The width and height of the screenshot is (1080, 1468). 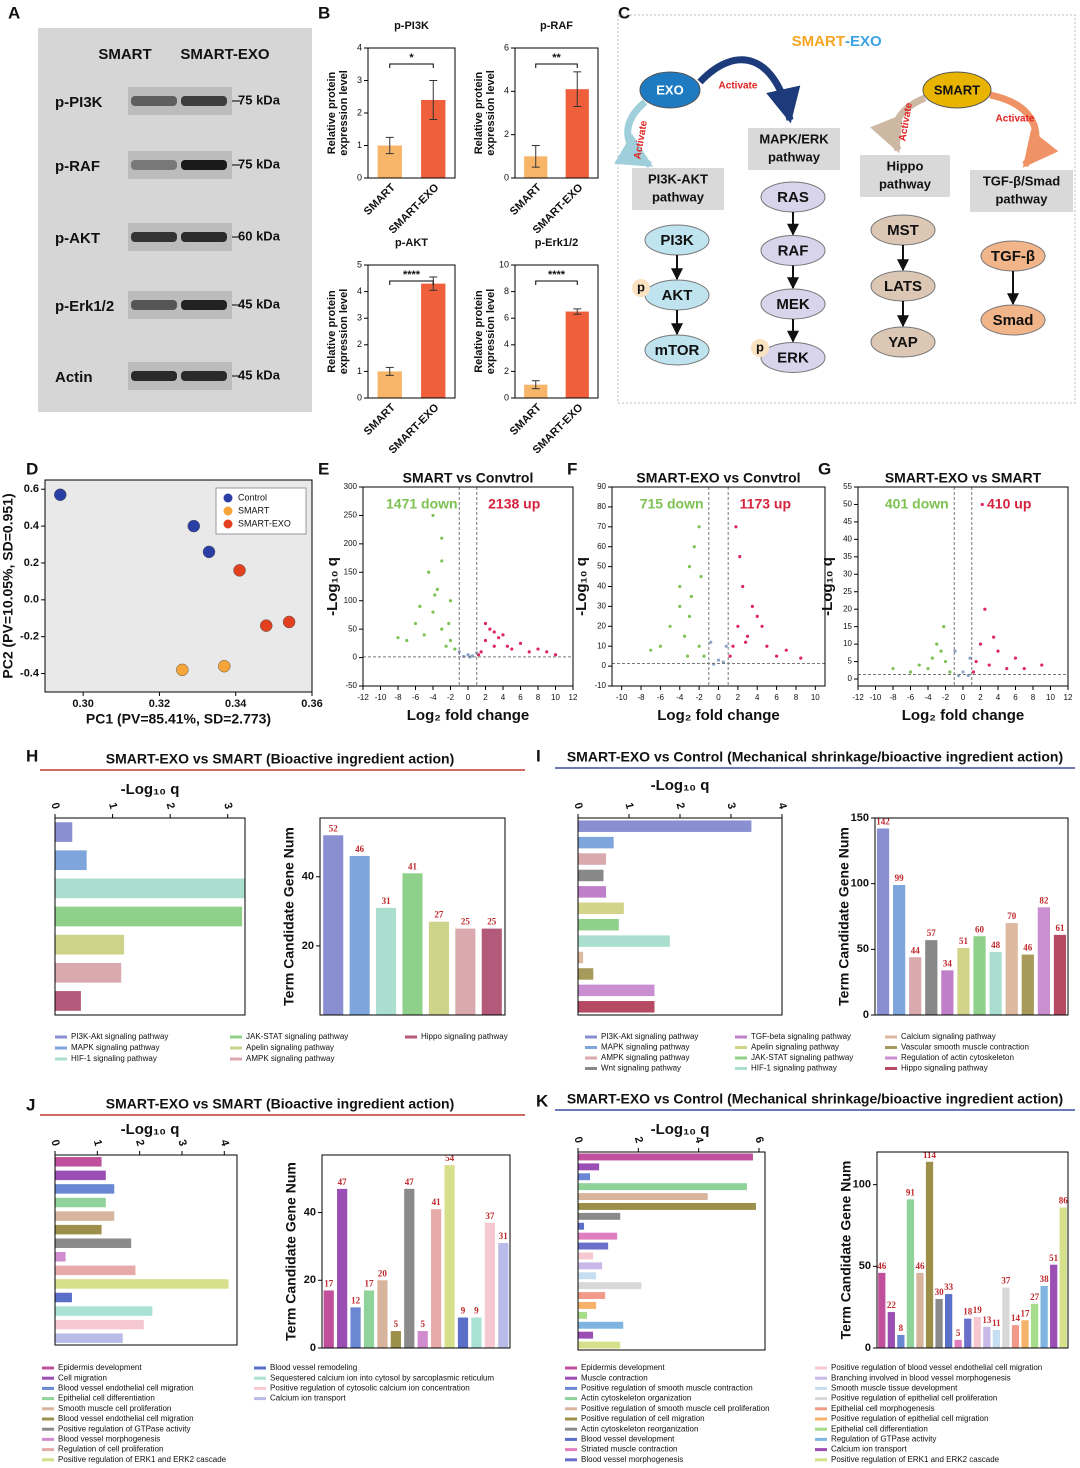 What do you see at coordinates (869, 1449) in the screenshot?
I see `legend-label: Calcium ion transport` at bounding box center [869, 1449].